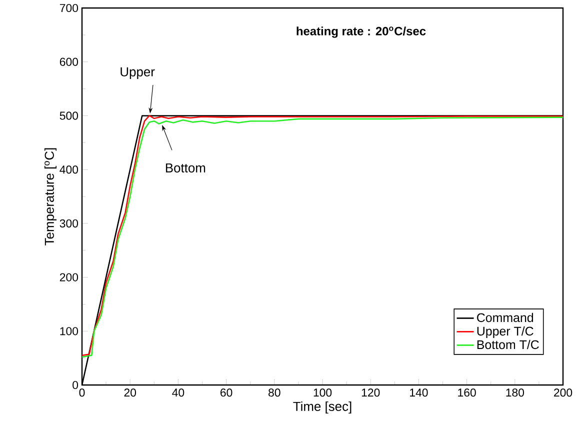 Image resolution: width=587 pixels, height=437 pixels. What do you see at coordinates (322, 407) in the screenshot?
I see `x-axis-title: Time [sec]` at bounding box center [322, 407].